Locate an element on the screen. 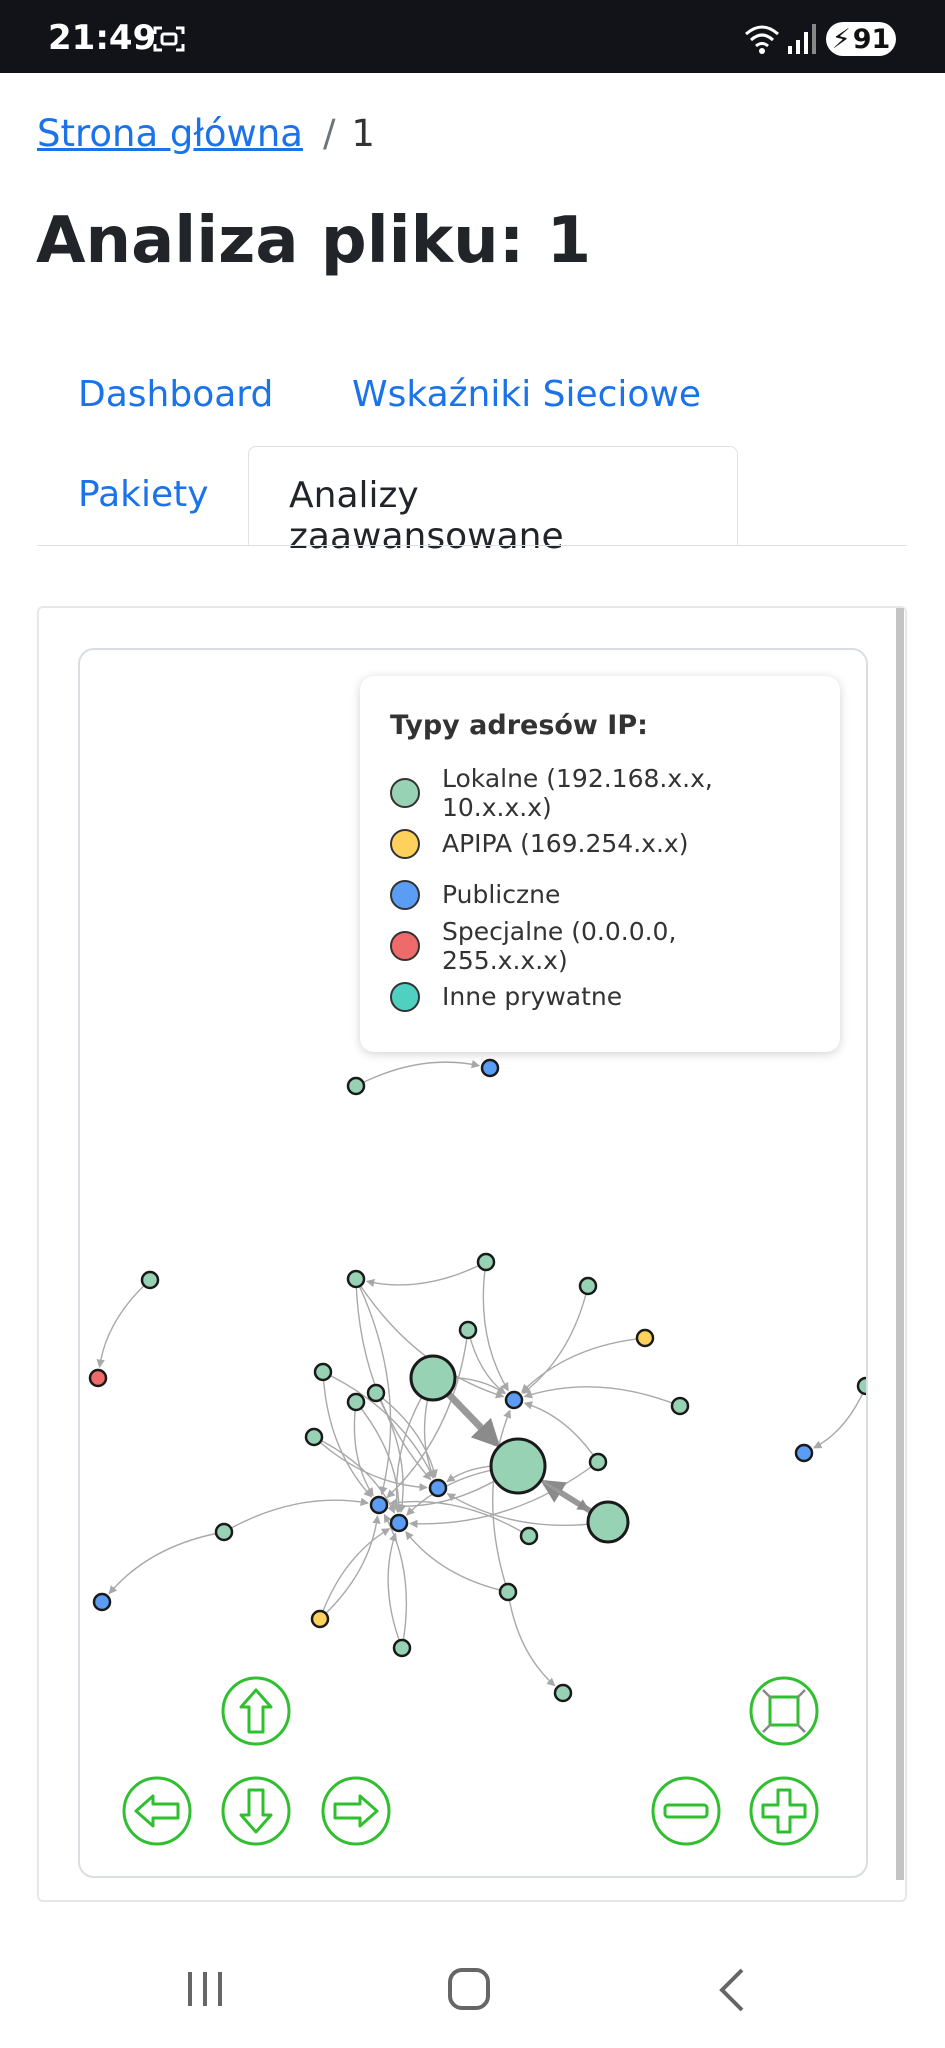 This screenshot has width=945, height=2048. legend-title: Typy adresów IP: is located at coordinates (519, 725).